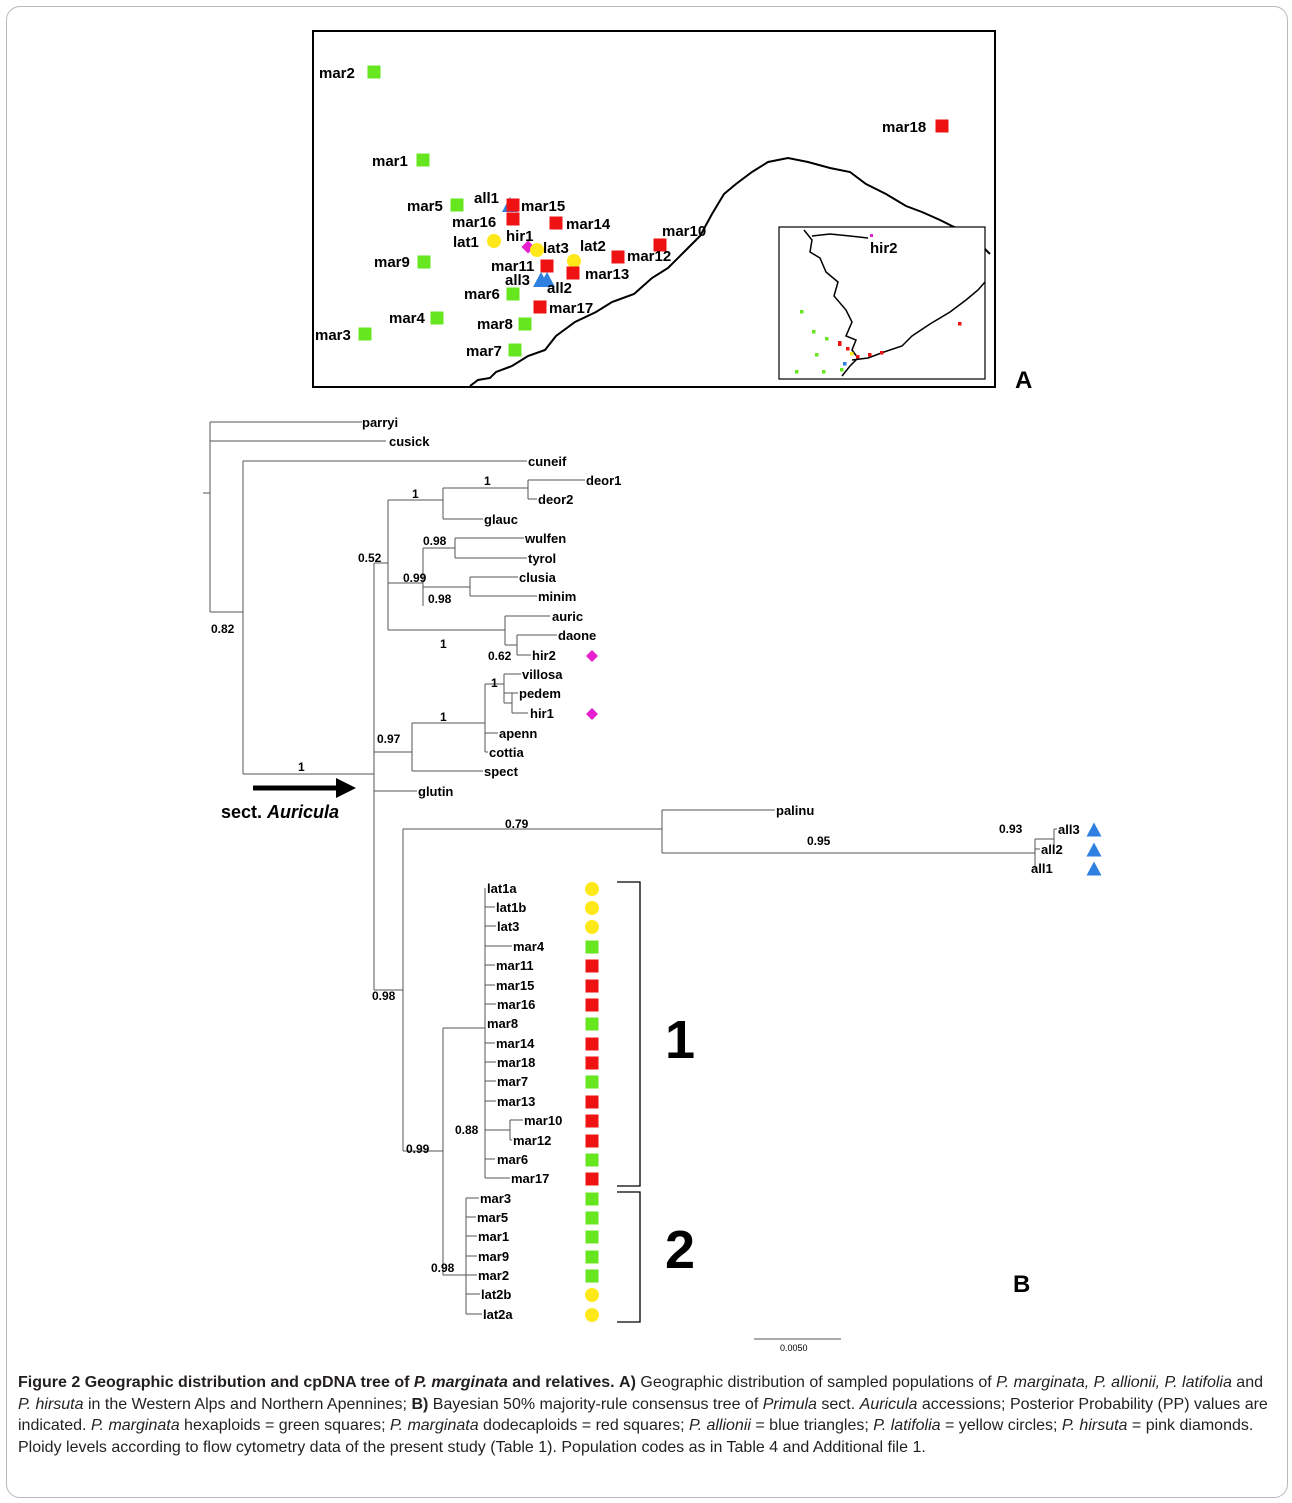  What do you see at coordinates (409, 441) in the screenshot?
I see `tree-tip-label: cusick` at bounding box center [409, 441].